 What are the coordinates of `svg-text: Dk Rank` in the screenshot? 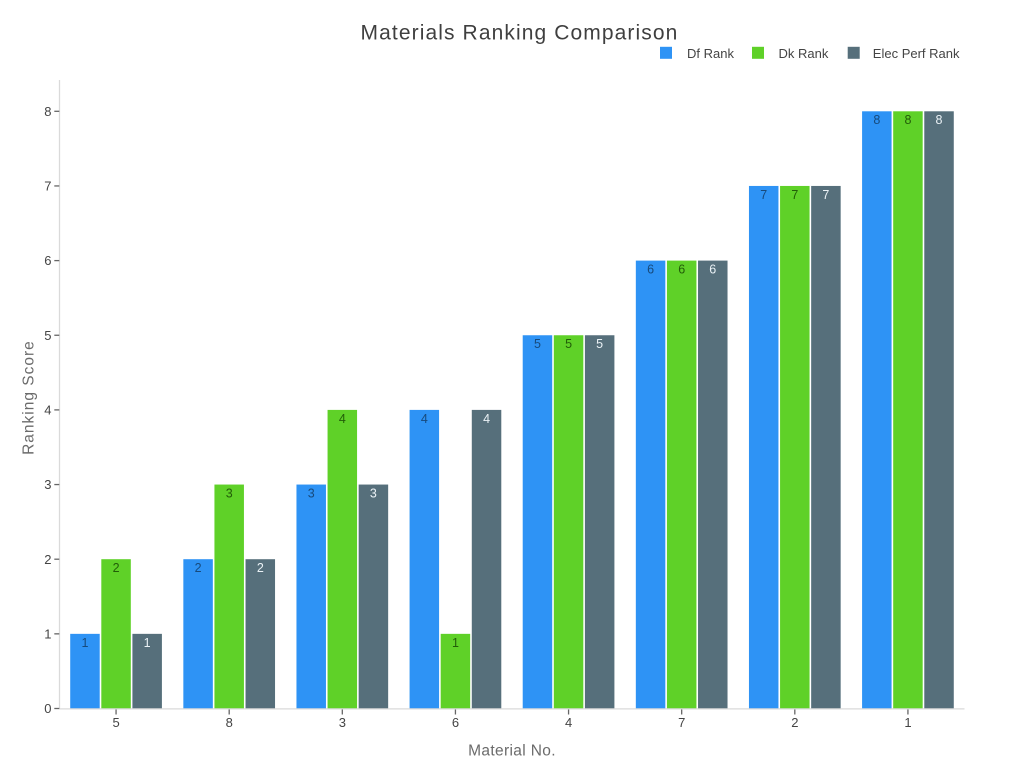 It's located at (804, 53).